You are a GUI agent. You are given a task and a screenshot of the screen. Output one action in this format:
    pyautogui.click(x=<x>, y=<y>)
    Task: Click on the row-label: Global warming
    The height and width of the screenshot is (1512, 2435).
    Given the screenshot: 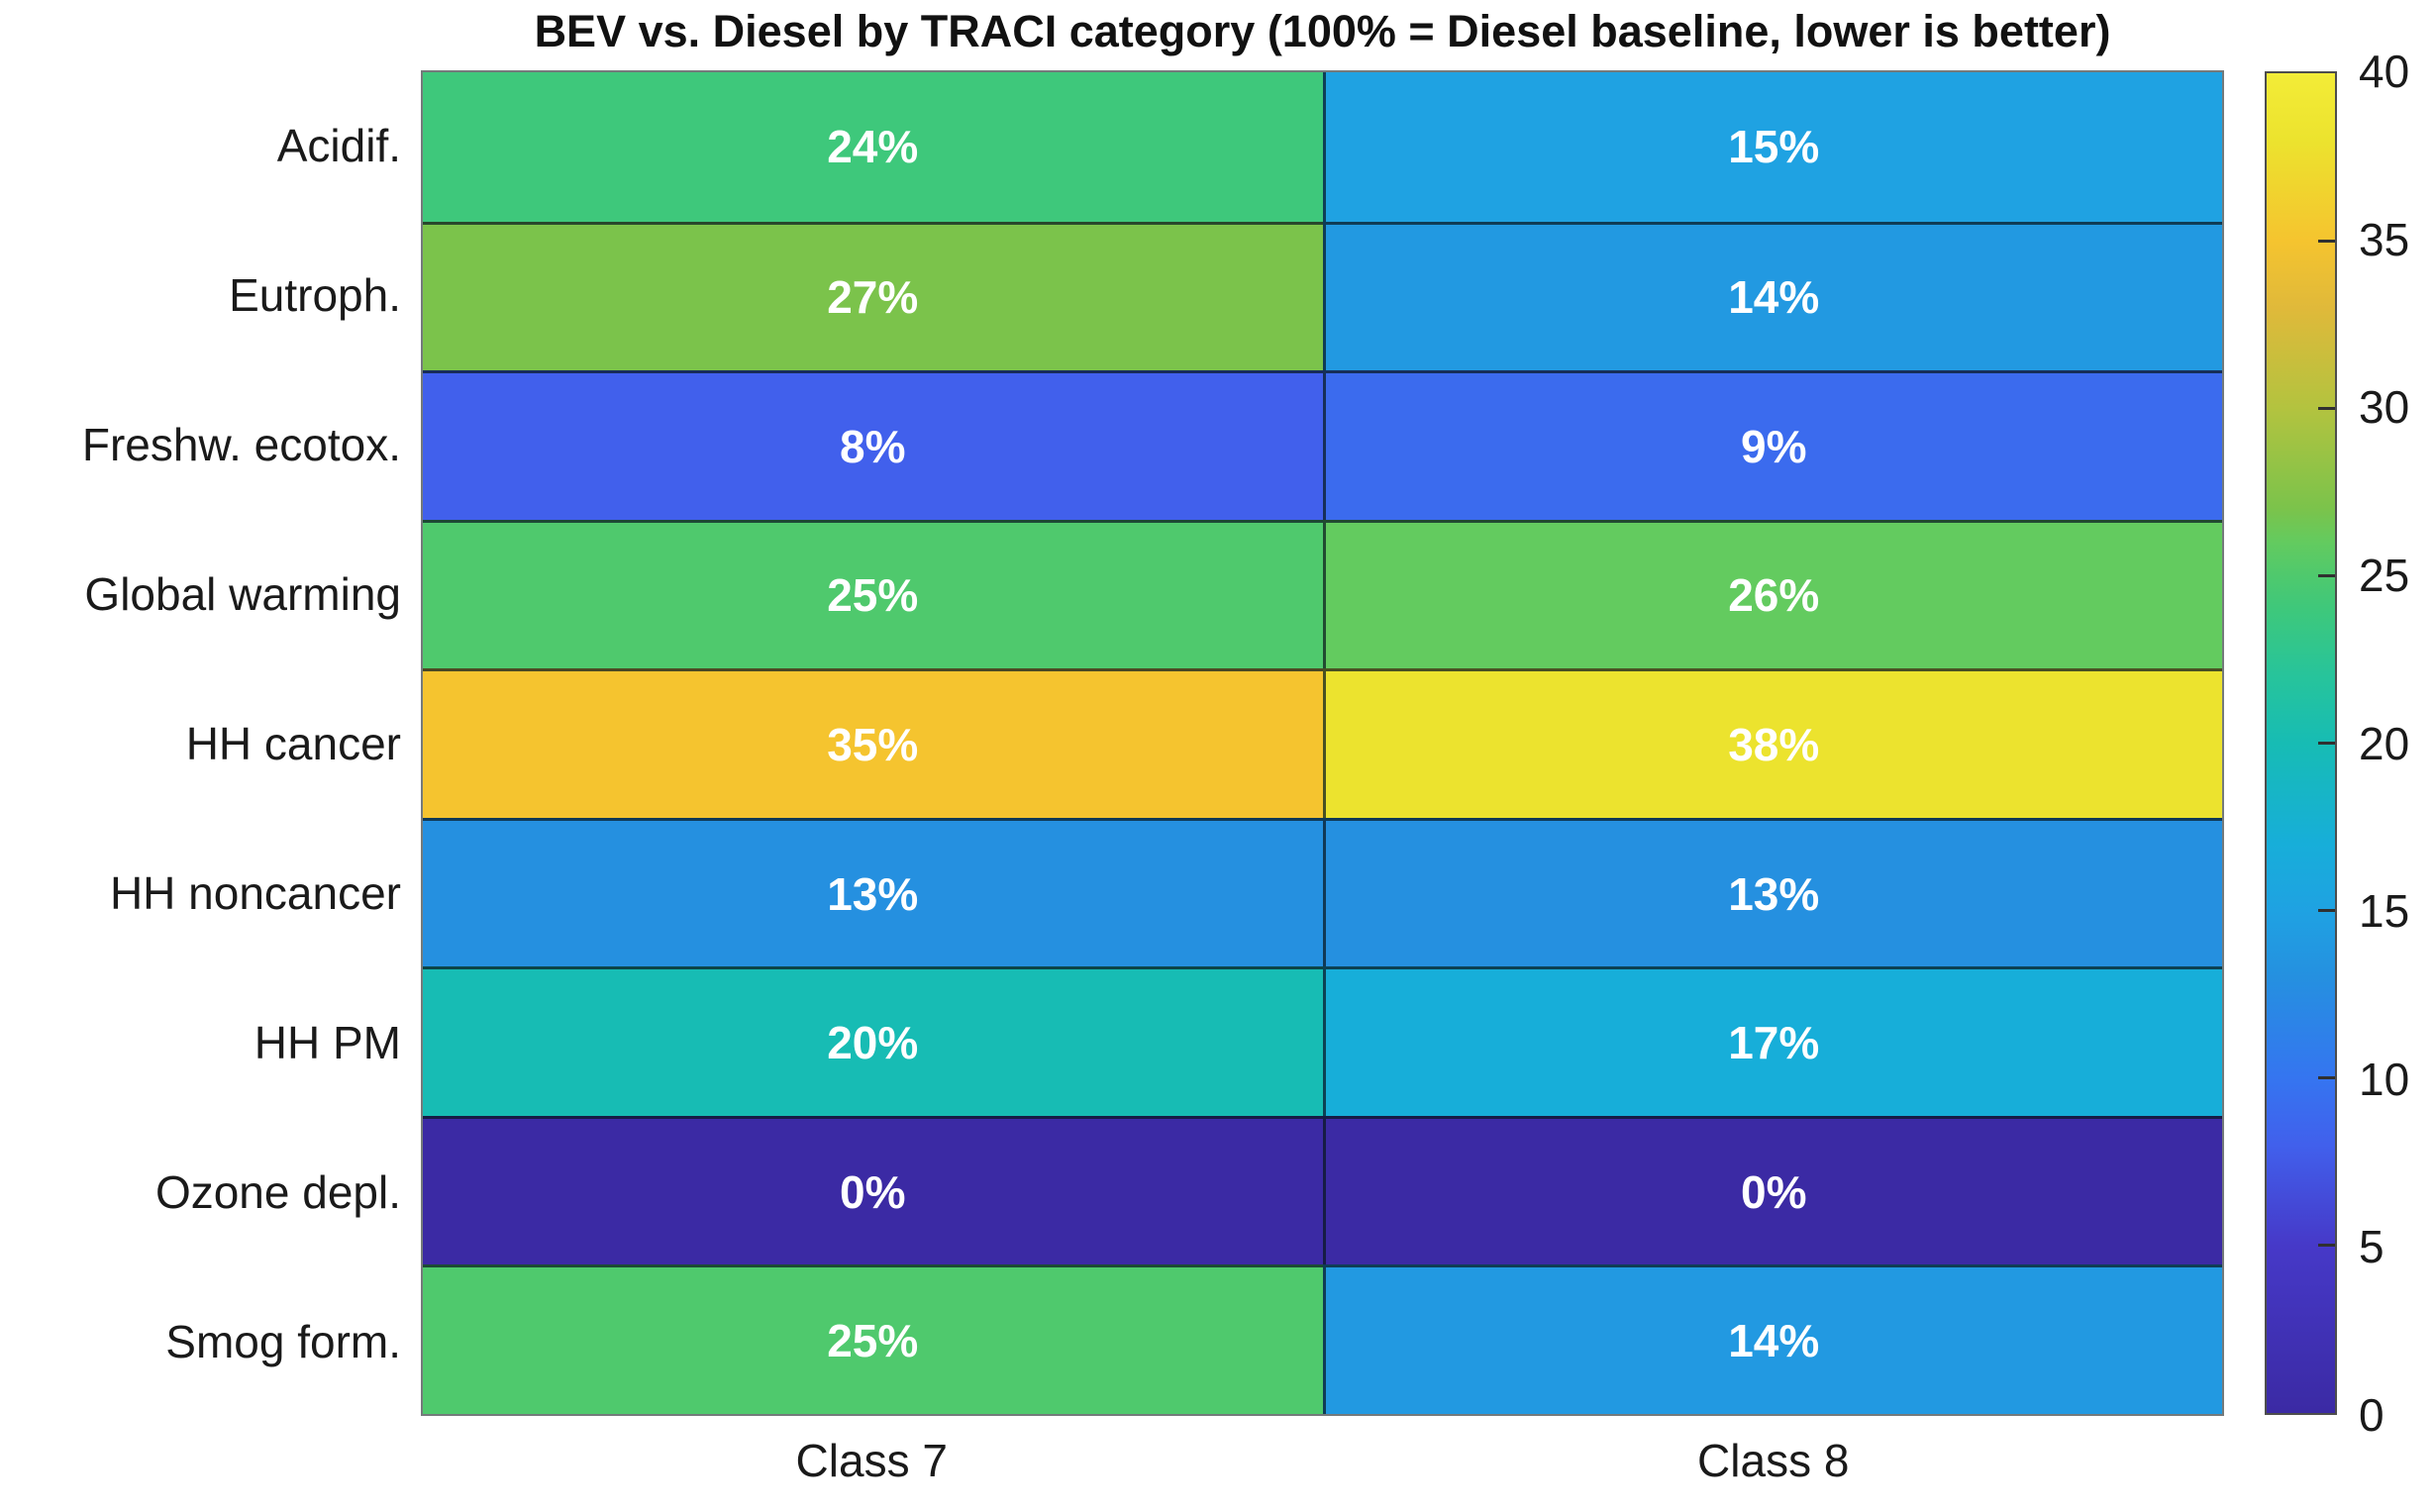 What is the action you would take?
    pyautogui.click(x=242, y=593)
    